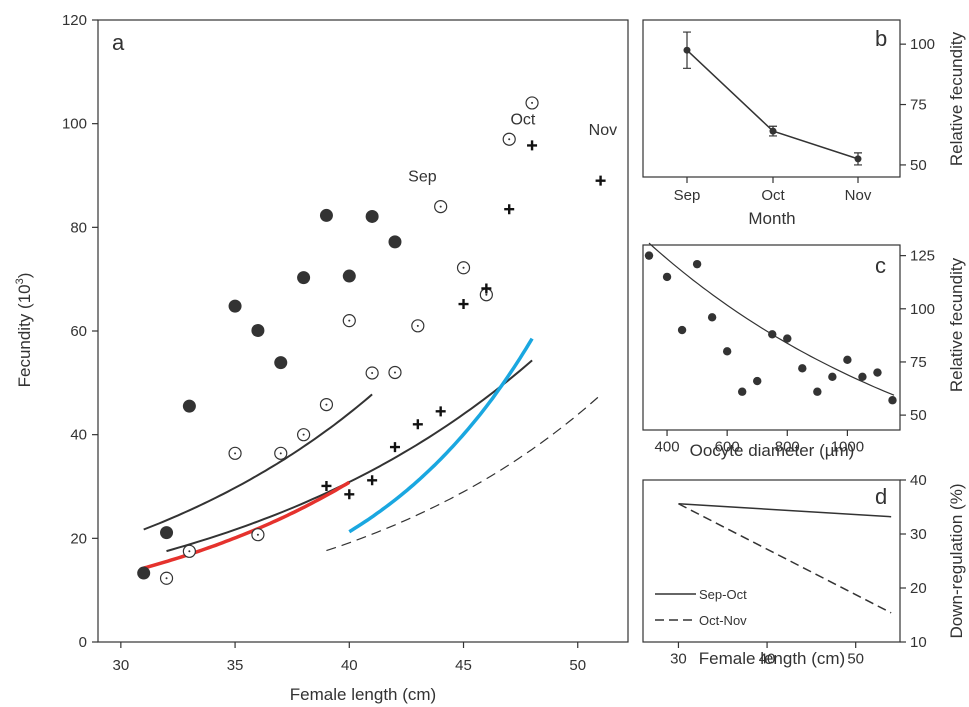  Describe the element at coordinates (847, 446) in the screenshot. I see `c-x-tick-label: 1000` at that location.